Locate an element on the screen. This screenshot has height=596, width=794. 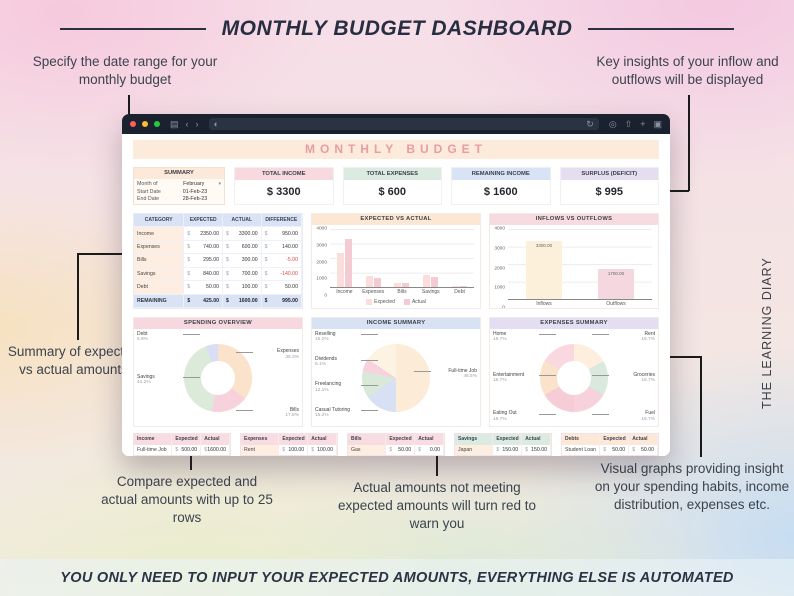
donut-chart is located at coordinates (574, 377).